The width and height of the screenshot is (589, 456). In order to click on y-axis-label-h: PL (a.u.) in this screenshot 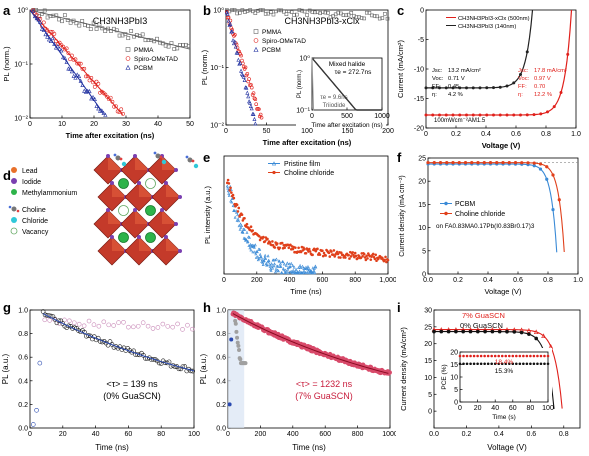, I will do `click(203, 368)`.